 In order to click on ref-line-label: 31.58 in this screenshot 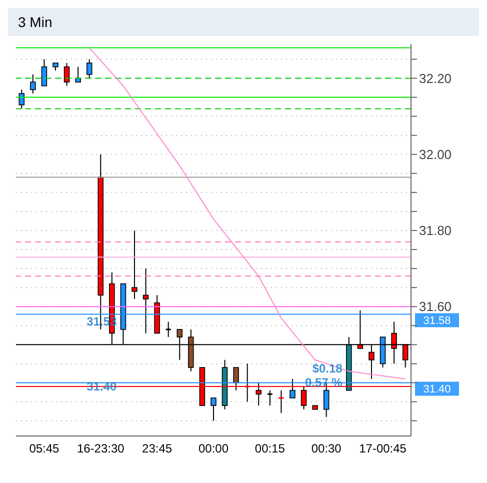, I will do `click(437, 321)`.